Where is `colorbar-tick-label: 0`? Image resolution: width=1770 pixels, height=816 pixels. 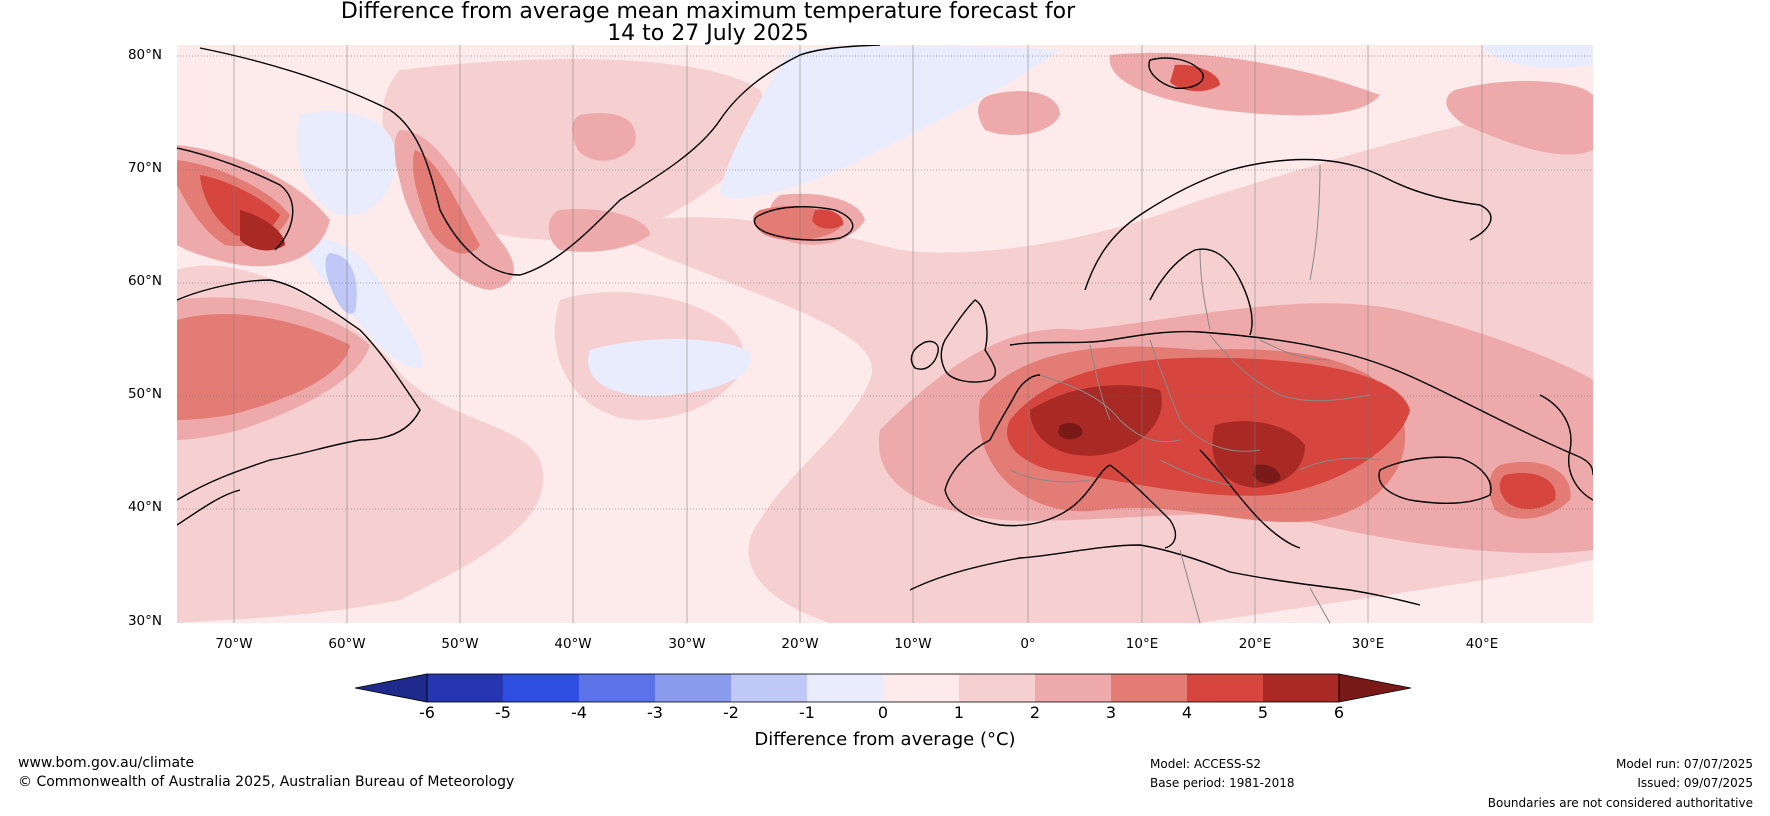
colorbar-tick-label: 0 is located at coordinates (883, 712).